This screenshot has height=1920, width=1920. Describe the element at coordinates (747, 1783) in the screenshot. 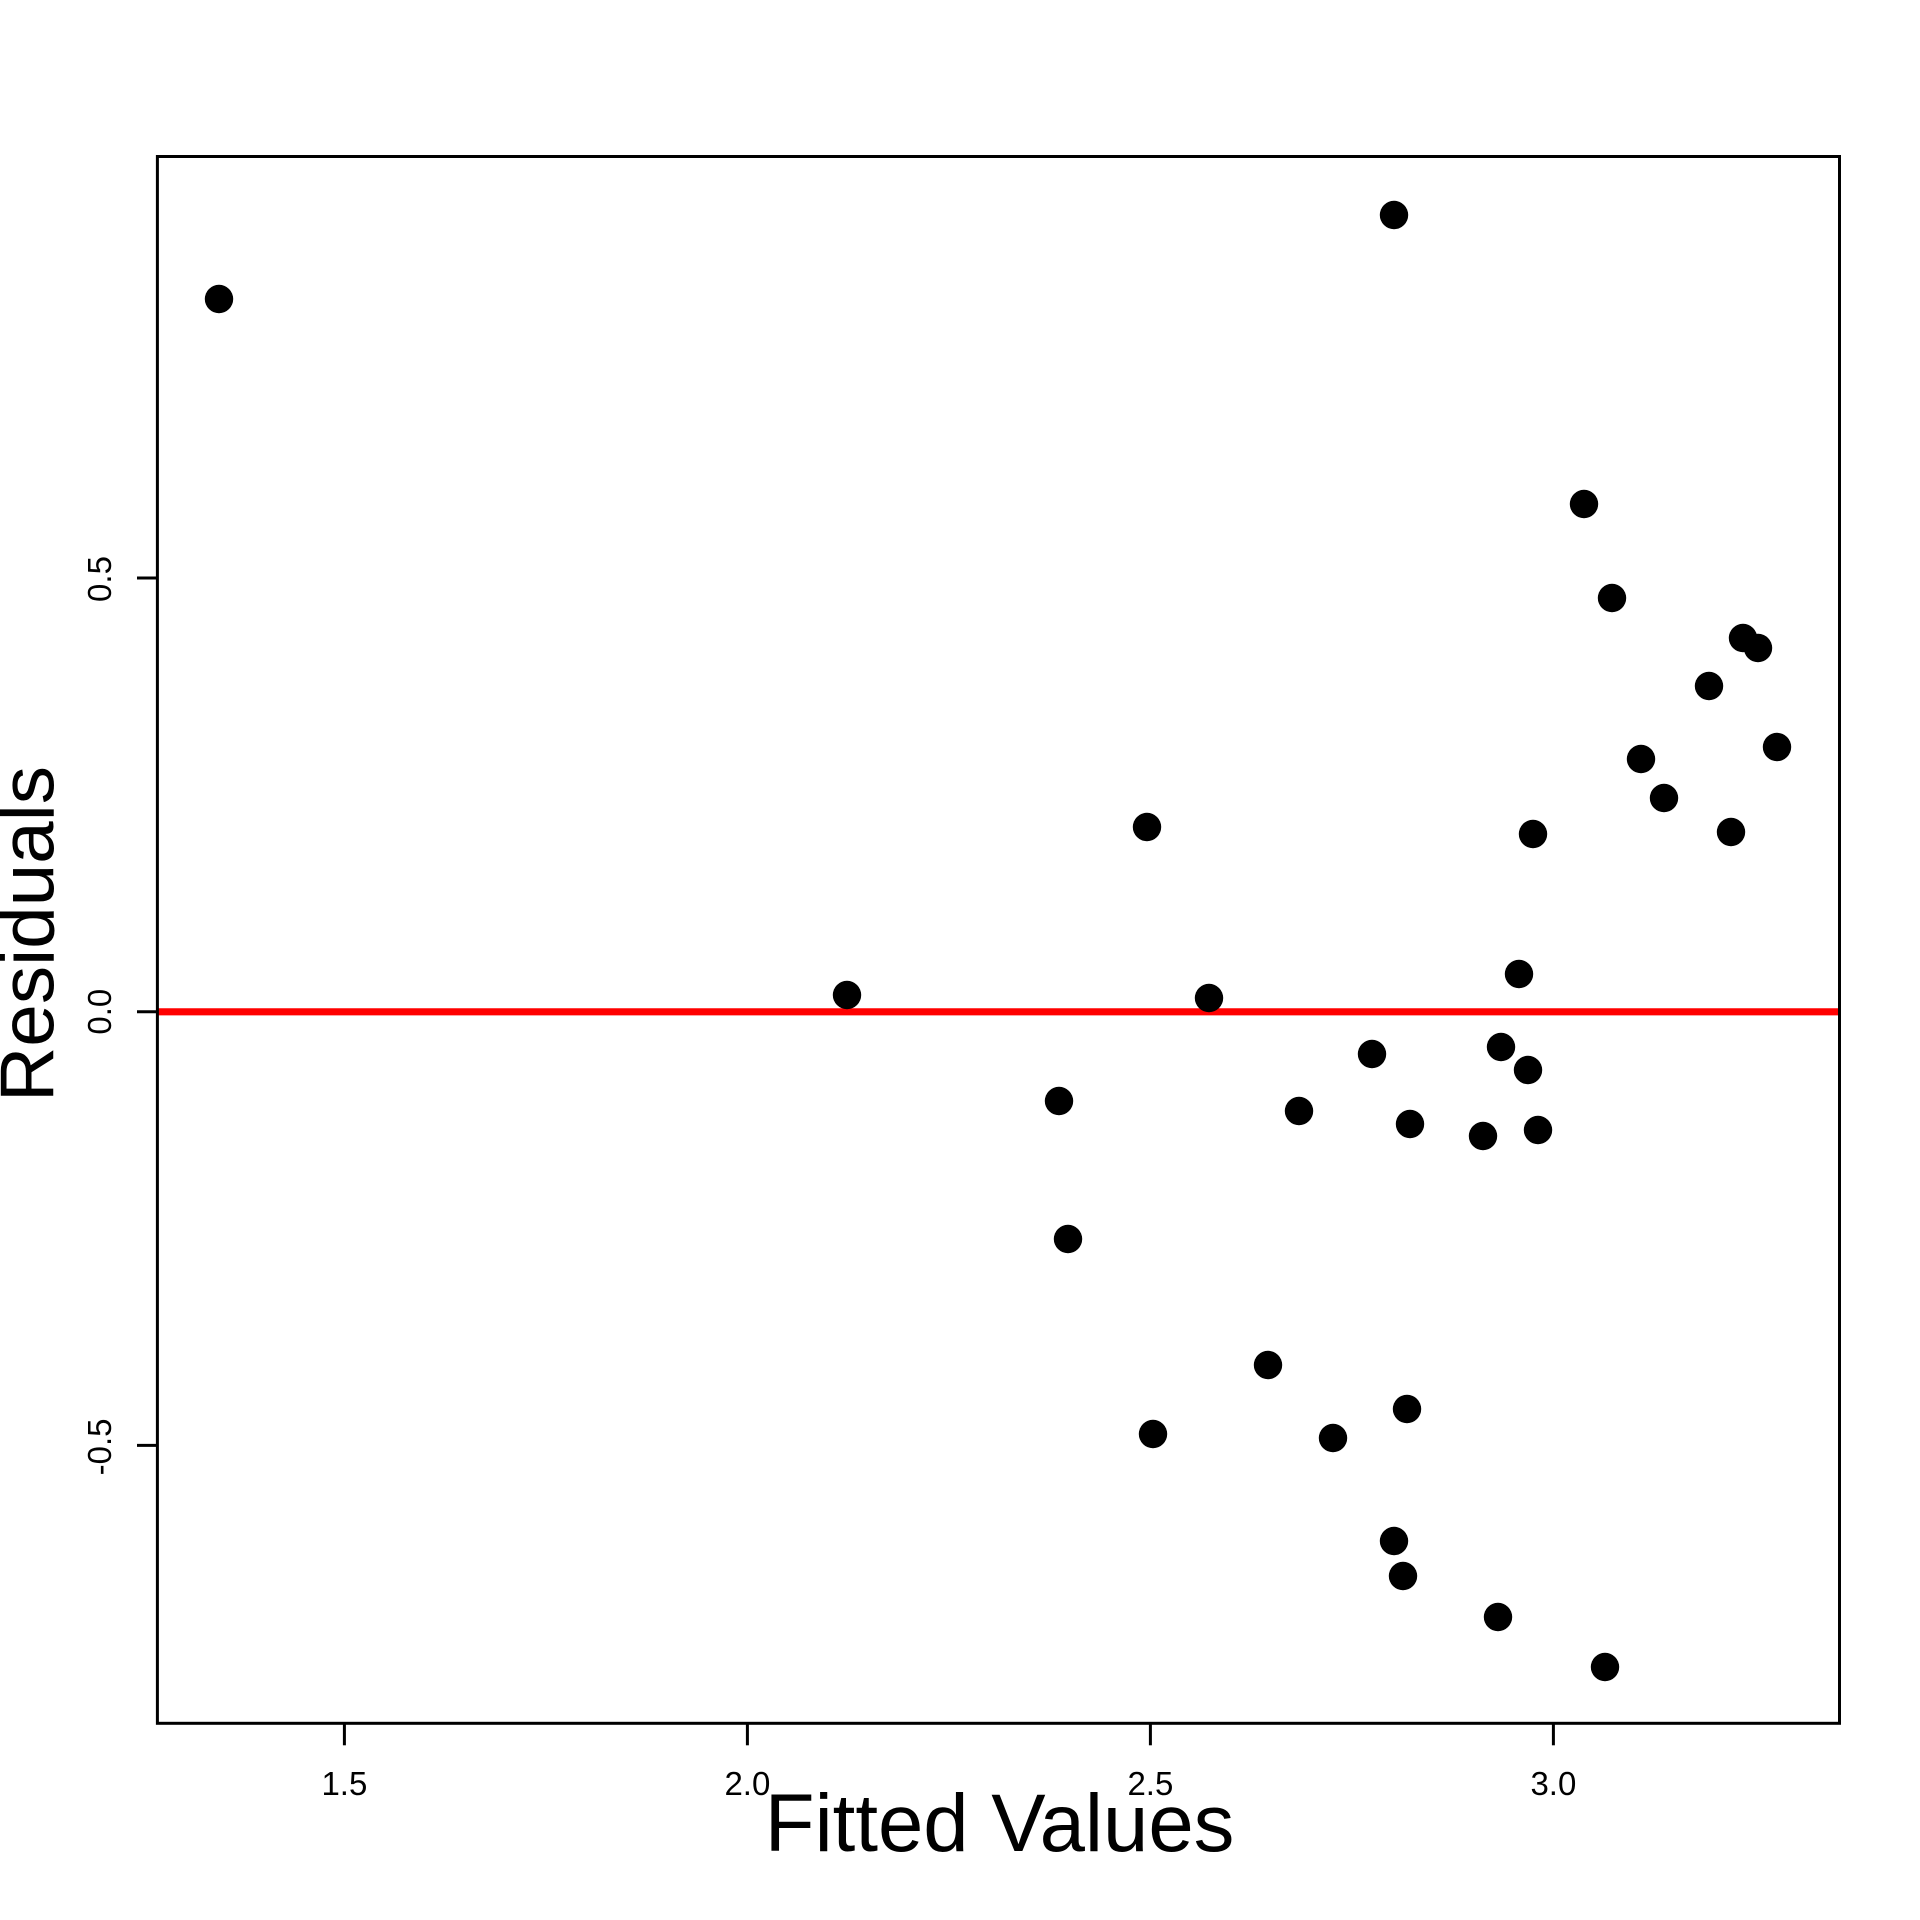

I see `svg-text: 2.0` at that location.